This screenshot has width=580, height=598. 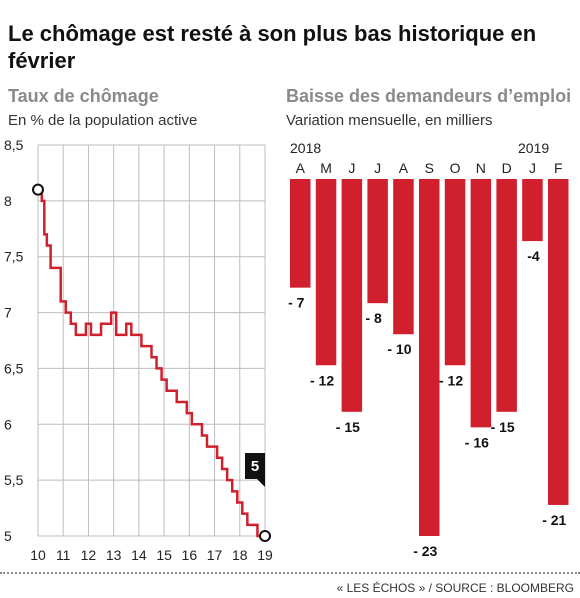 I want to click on year-label-2019: 2019, so click(x=533, y=148).